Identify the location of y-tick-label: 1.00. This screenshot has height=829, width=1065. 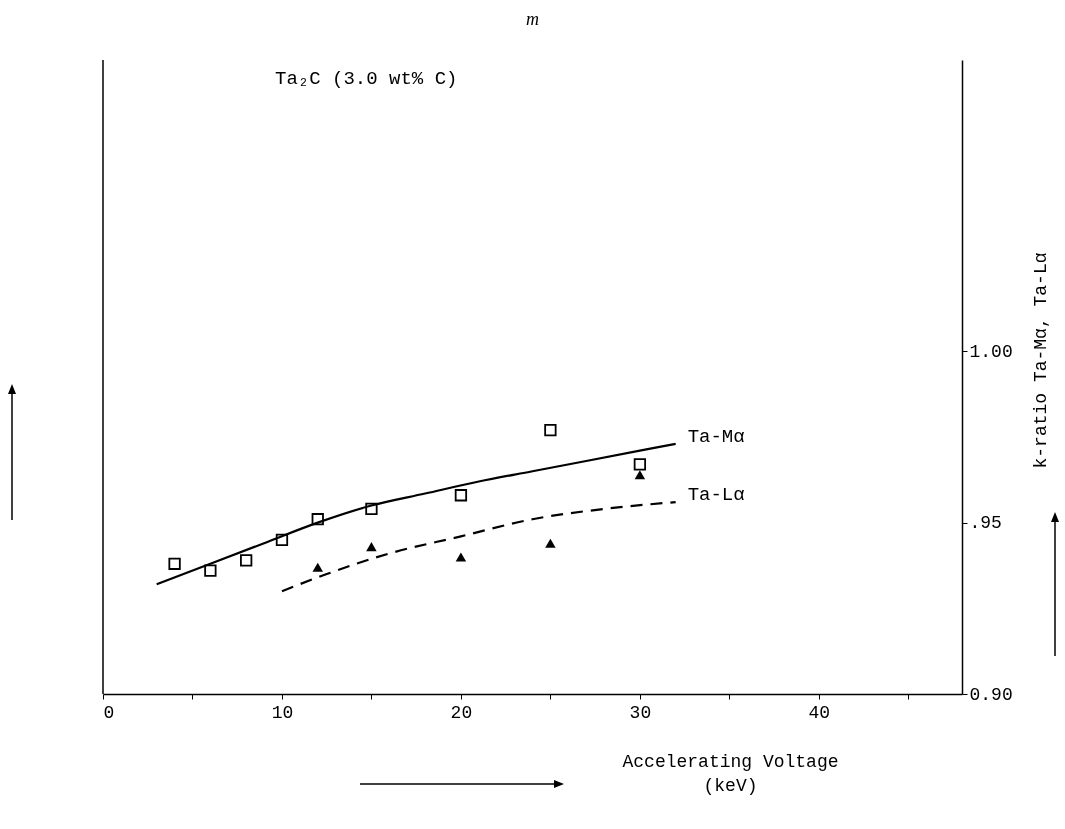
(991, 351).